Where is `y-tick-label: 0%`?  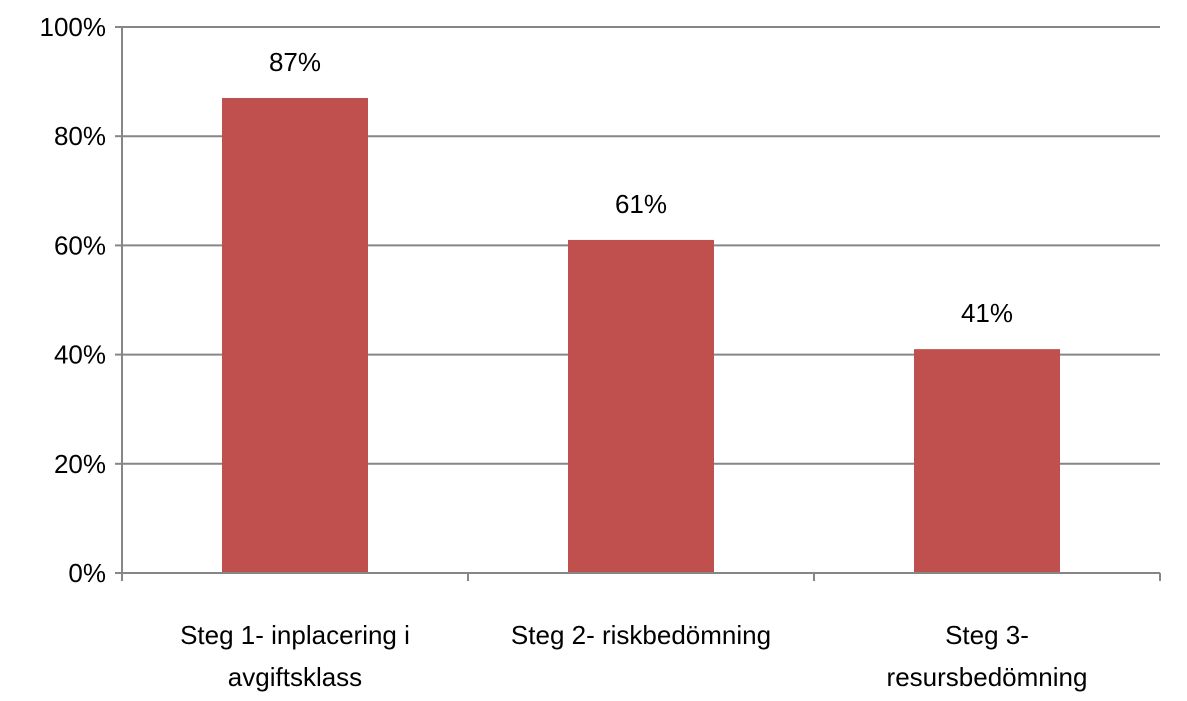 y-tick-label: 0% is located at coordinates (87, 573).